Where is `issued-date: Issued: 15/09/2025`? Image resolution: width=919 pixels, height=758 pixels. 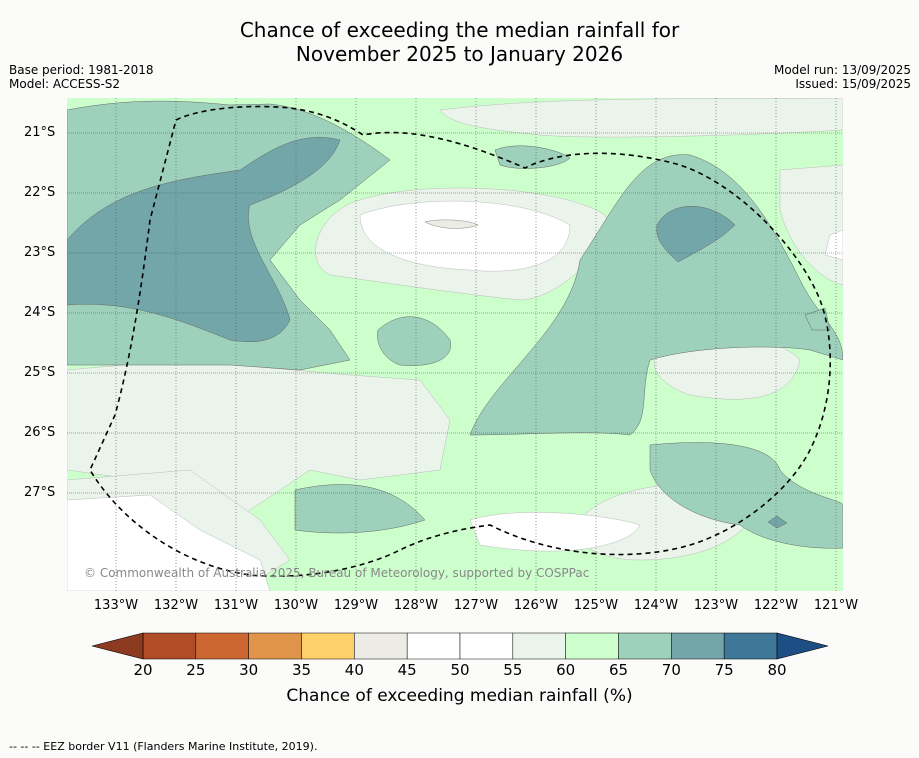 issued-date: Issued: 15/09/2025 is located at coordinates (853, 84).